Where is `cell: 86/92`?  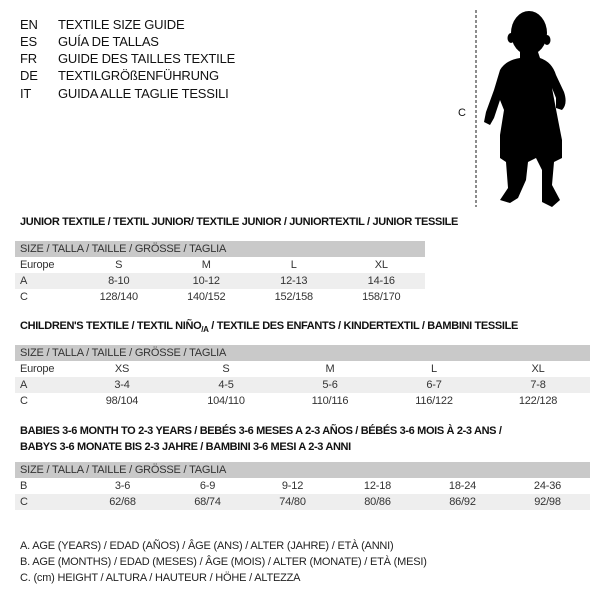 cell: 86/92 is located at coordinates (462, 502).